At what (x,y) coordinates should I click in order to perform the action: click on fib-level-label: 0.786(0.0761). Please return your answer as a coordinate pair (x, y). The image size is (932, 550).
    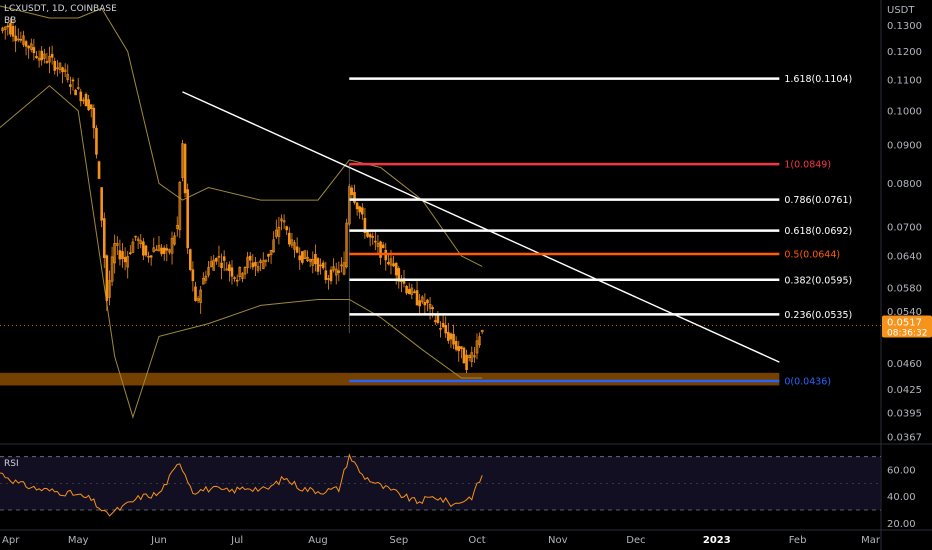
    Looking at the image, I should click on (818, 200).